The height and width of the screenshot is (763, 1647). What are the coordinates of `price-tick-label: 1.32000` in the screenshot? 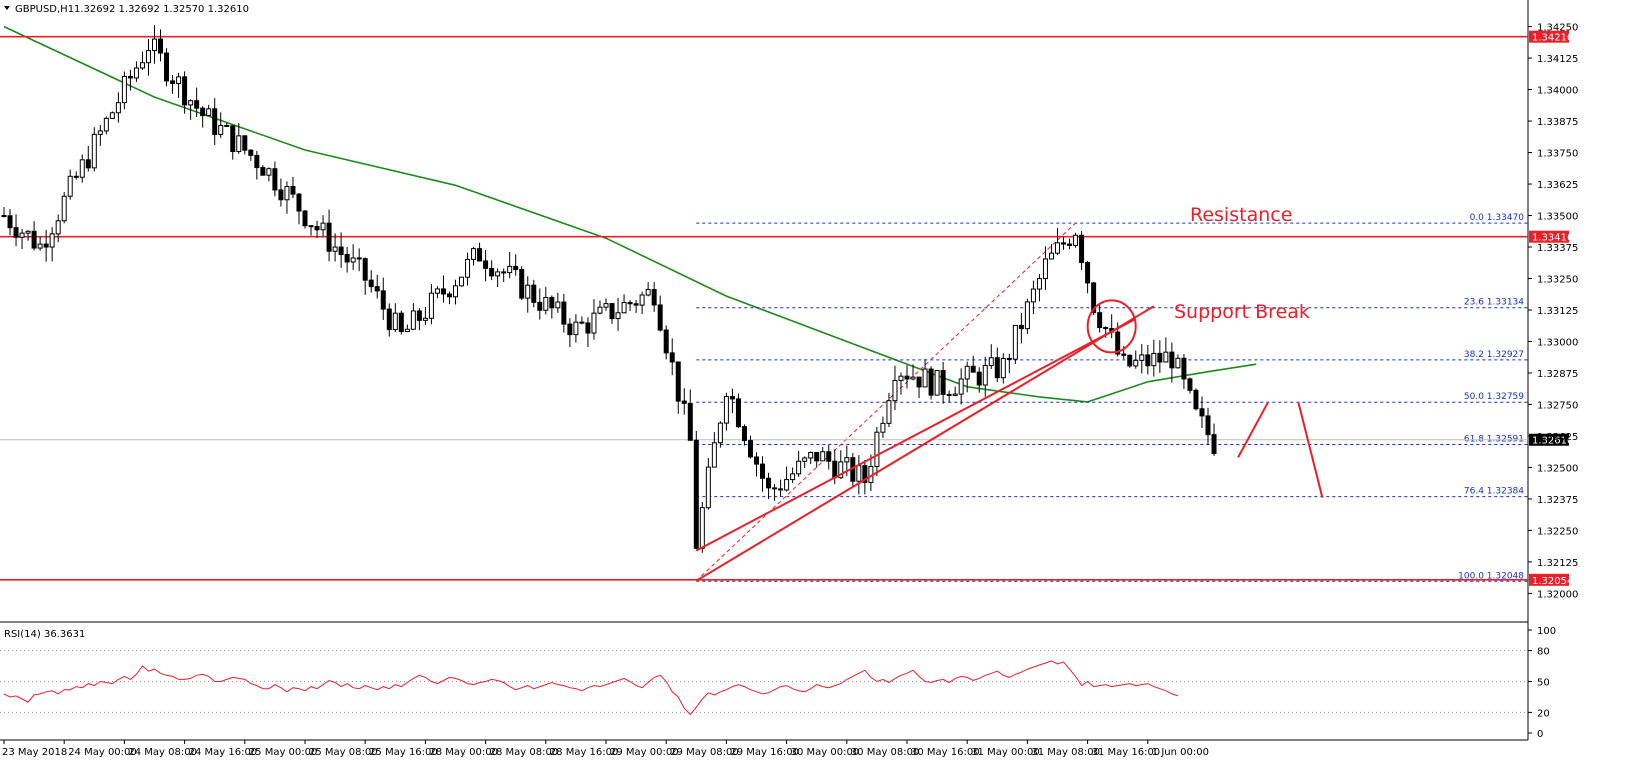 It's located at (1557, 594).